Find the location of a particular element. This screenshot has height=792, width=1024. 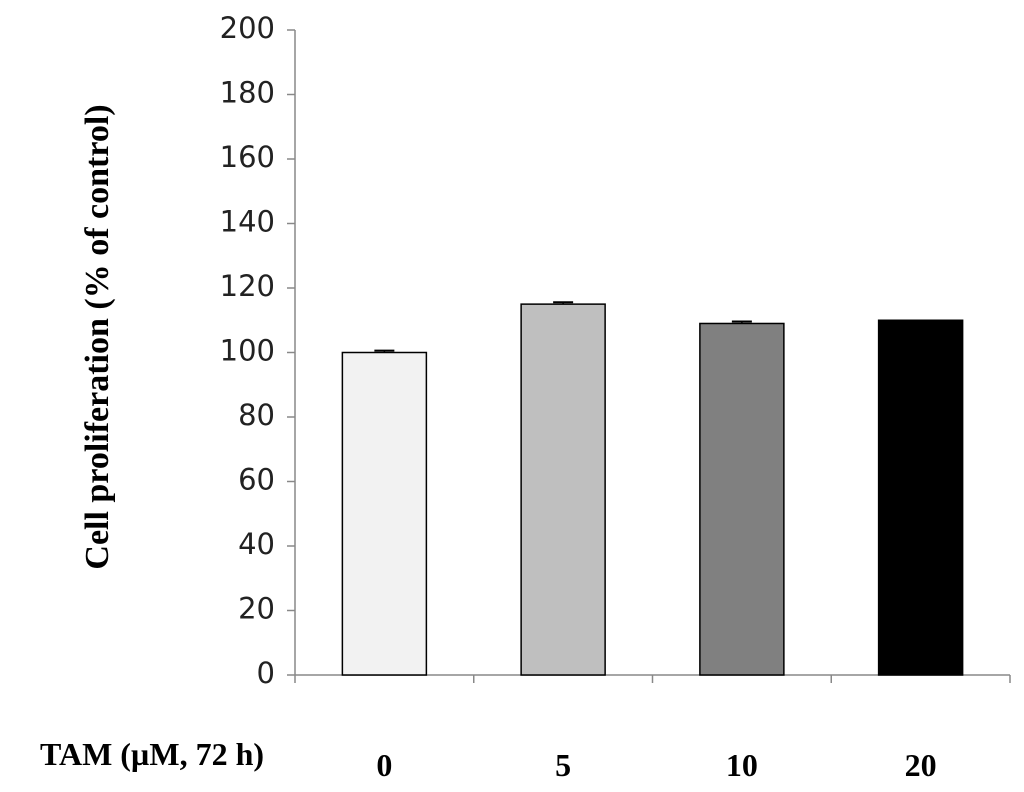

x-axis-label: TAM (µM, 72 h) is located at coordinates (152, 754).